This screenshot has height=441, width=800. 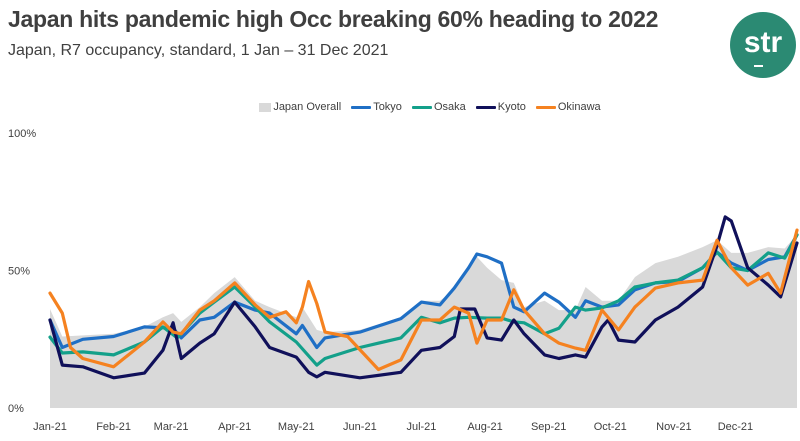 I want to click on x-tick-label: Sep-21, so click(x=548, y=427).